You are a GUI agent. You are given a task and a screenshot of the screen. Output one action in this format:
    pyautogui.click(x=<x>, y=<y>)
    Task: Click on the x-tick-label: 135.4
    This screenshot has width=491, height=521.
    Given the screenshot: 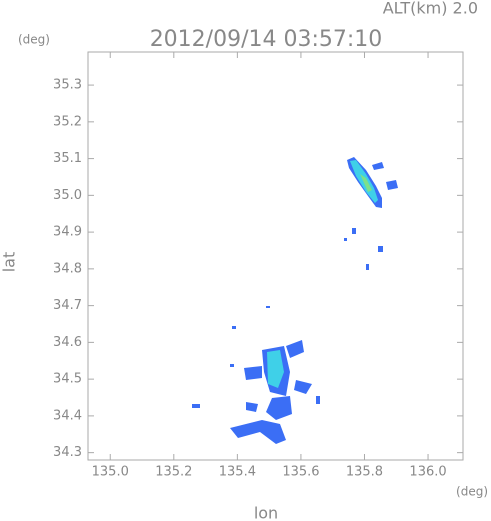 What is the action you would take?
    pyautogui.click(x=237, y=472)
    